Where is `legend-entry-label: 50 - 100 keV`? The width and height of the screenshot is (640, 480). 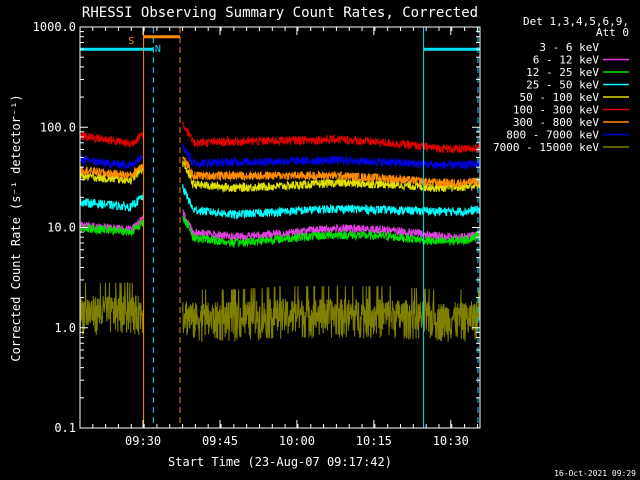
legend-entry-label: 50 - 100 keV is located at coordinates (560, 97).